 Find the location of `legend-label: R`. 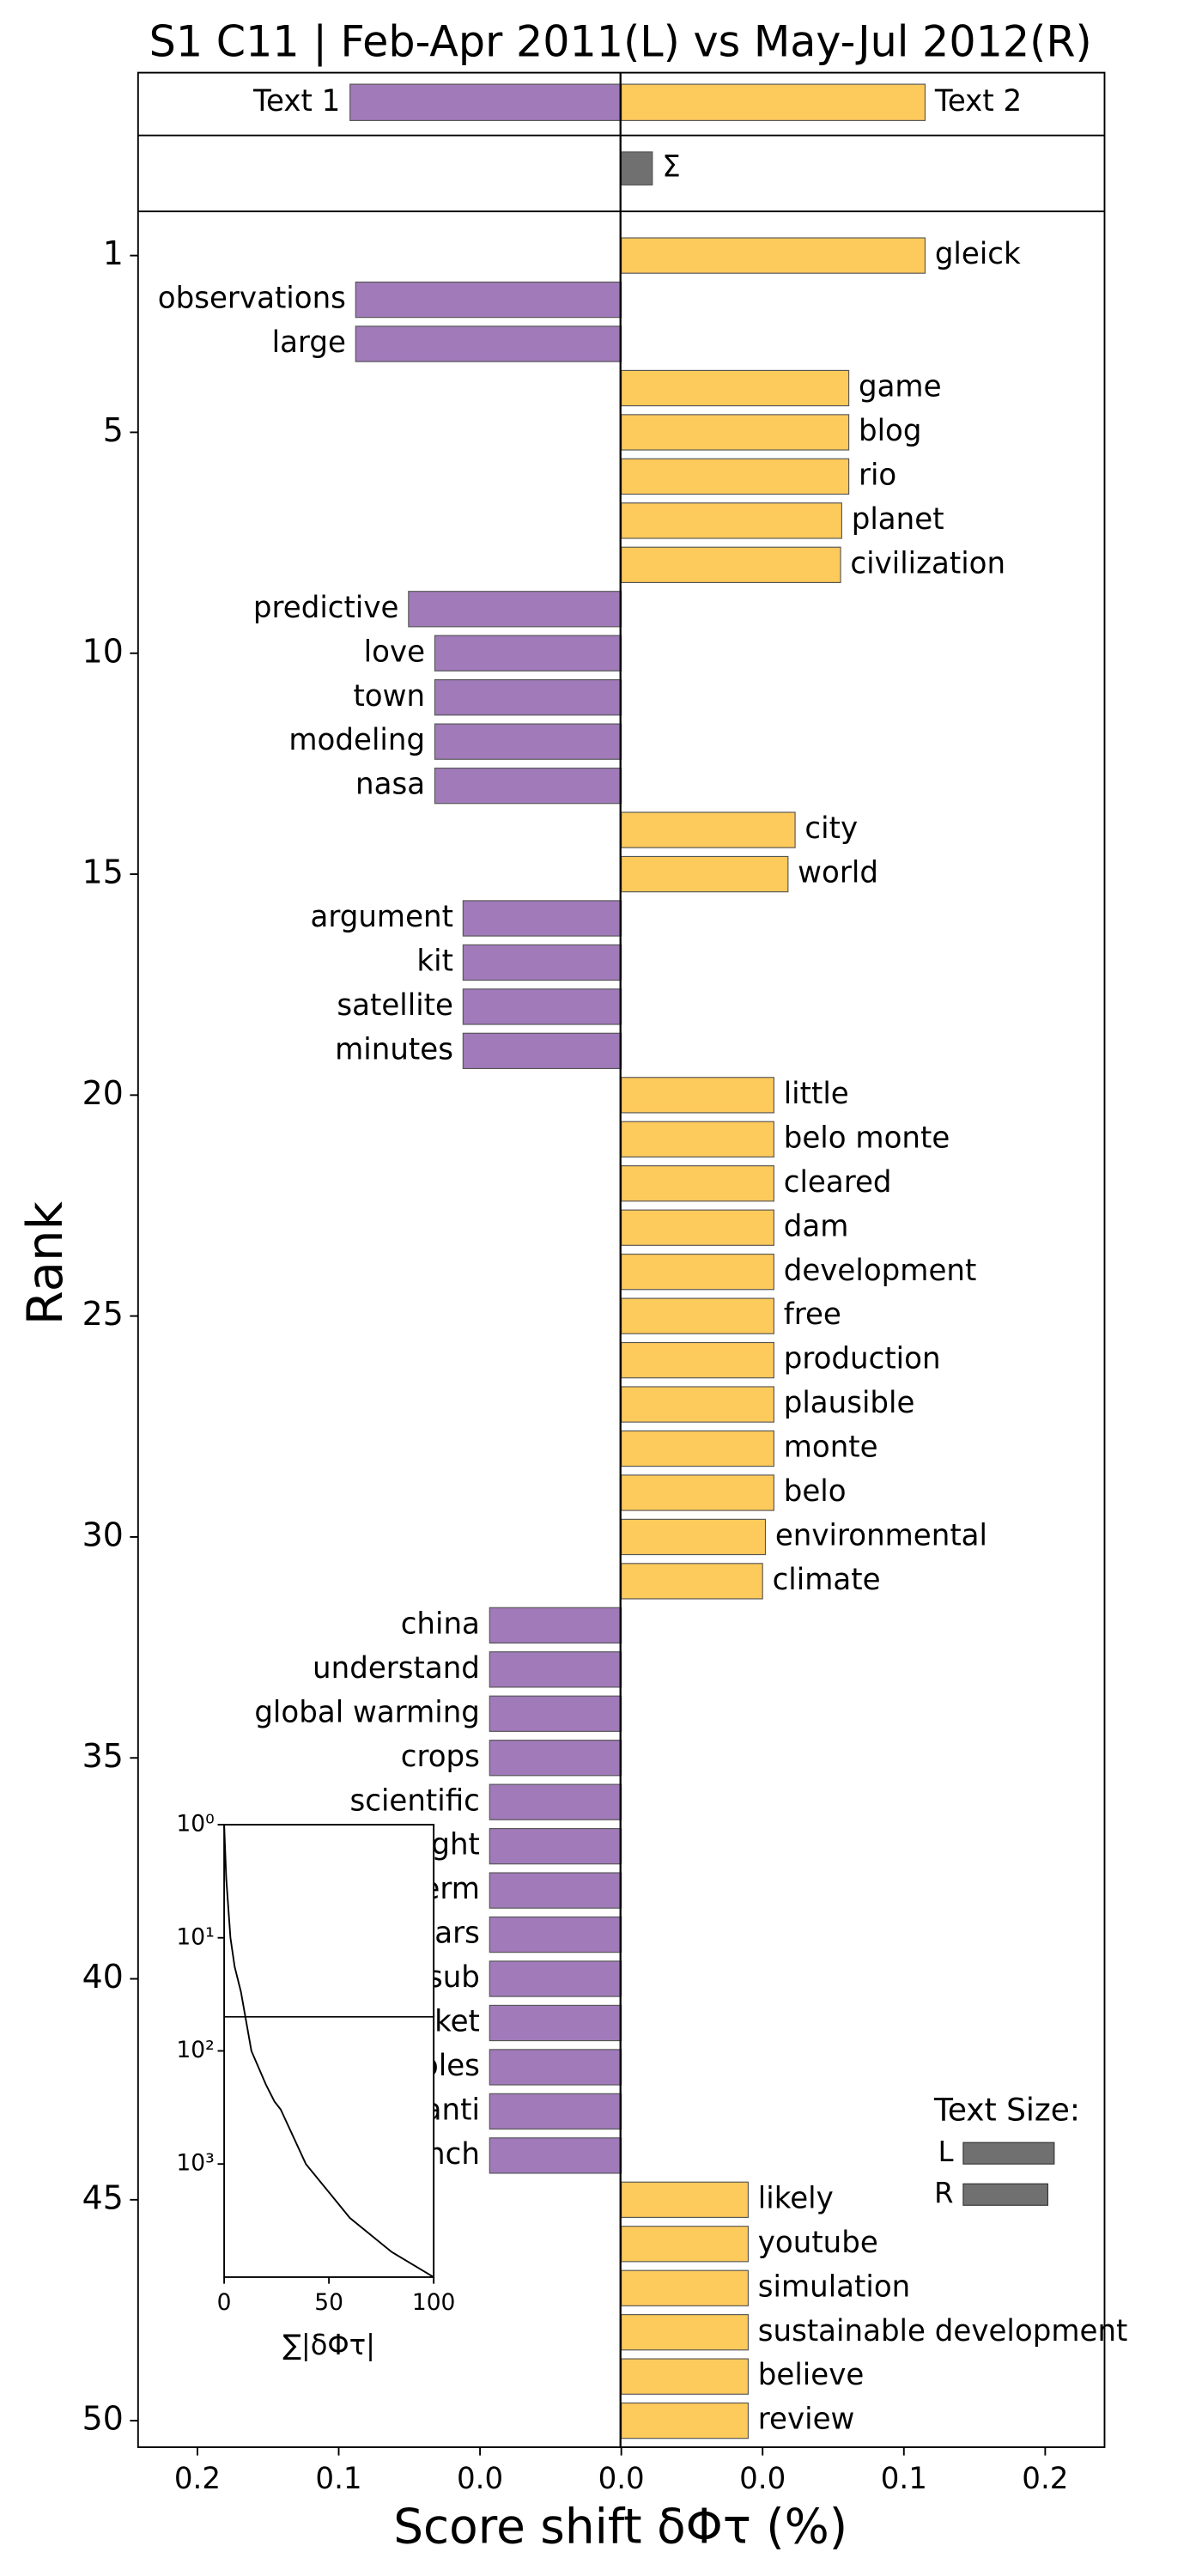

legend-label: R is located at coordinates (943, 2193).